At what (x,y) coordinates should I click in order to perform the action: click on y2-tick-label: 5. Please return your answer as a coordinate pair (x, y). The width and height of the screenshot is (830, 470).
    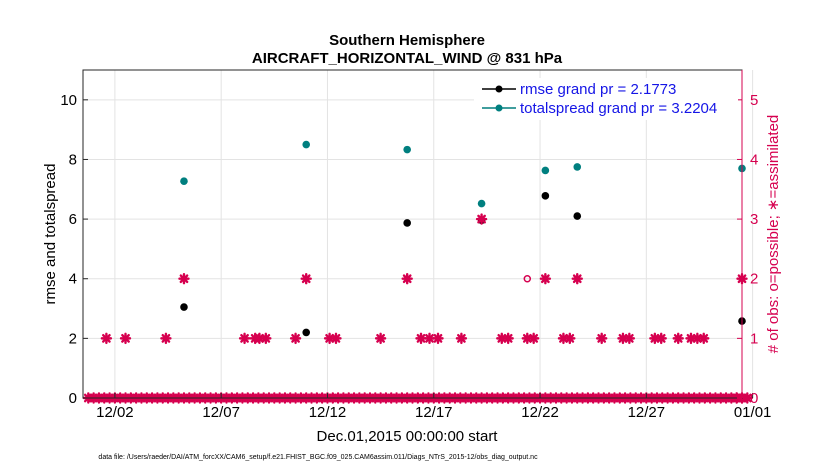
    Looking at the image, I should click on (754, 100).